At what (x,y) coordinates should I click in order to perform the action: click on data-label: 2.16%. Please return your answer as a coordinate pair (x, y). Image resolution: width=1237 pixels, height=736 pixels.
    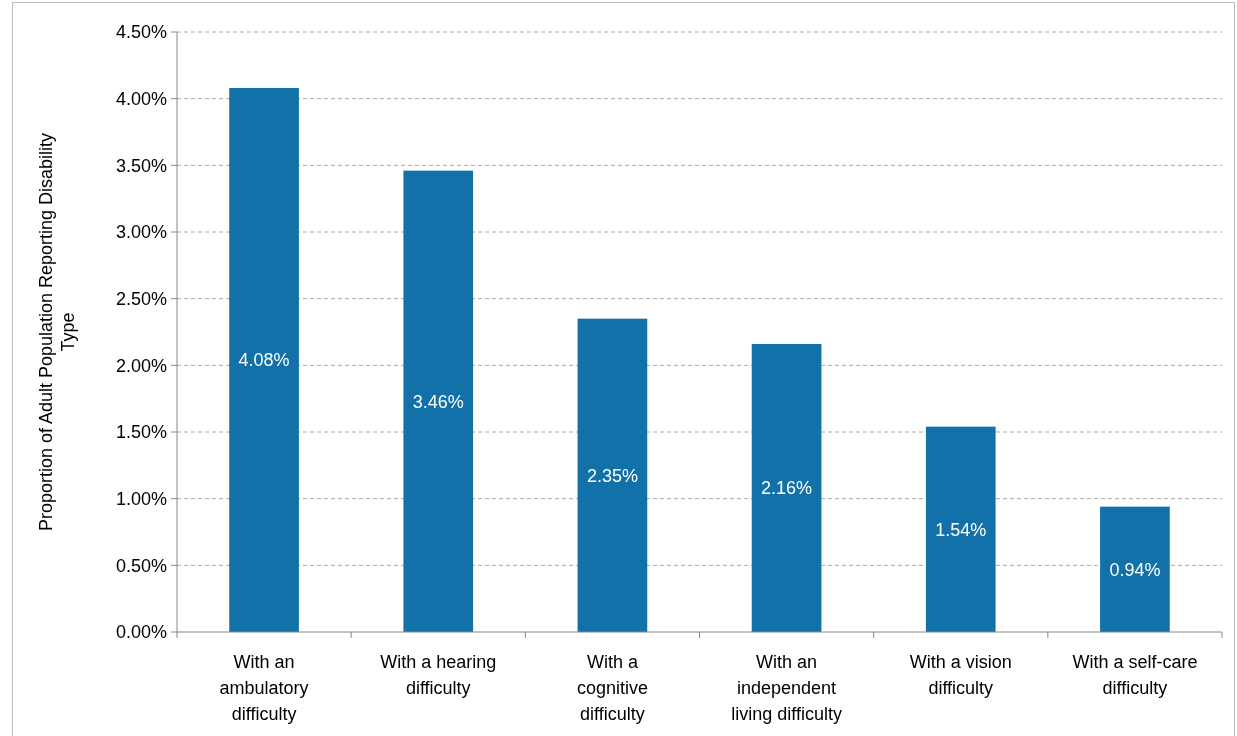
    Looking at the image, I should click on (787, 488).